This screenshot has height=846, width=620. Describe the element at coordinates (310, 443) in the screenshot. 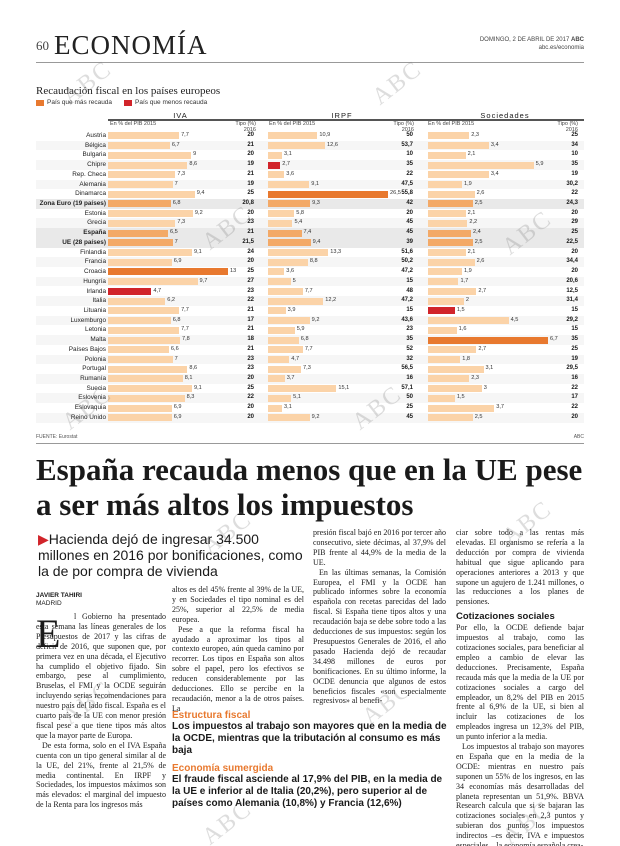

I see `chart-bottom-rule` at that location.